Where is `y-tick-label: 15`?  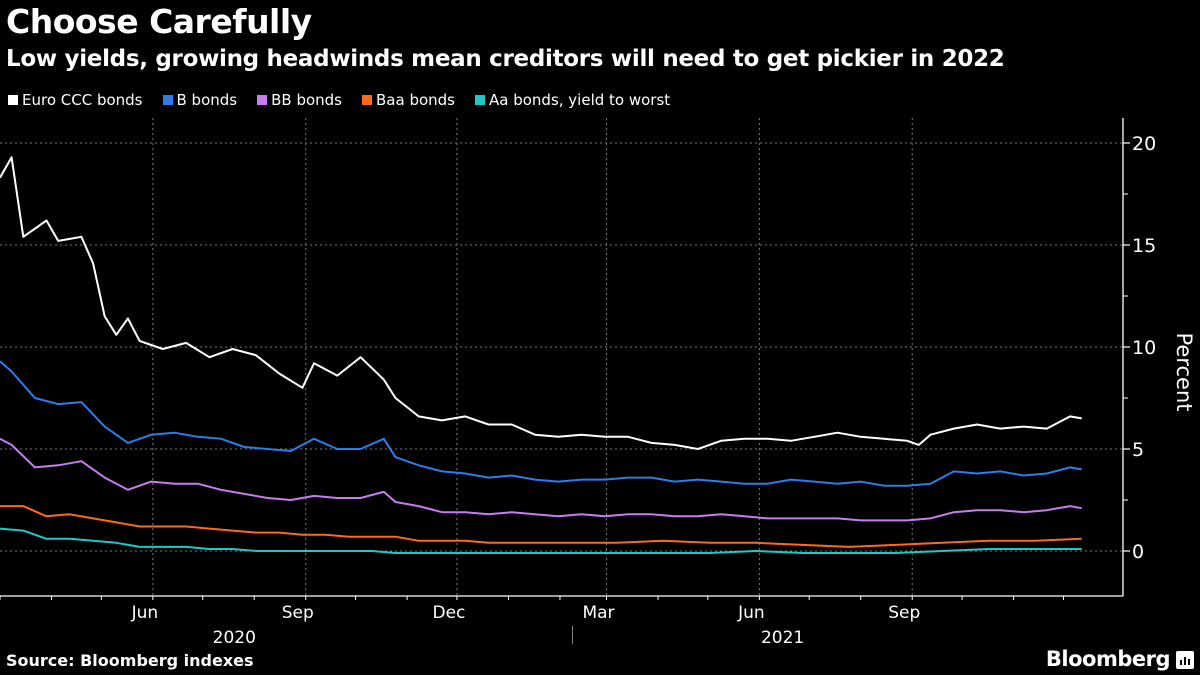
y-tick-label: 15 is located at coordinates (1144, 246).